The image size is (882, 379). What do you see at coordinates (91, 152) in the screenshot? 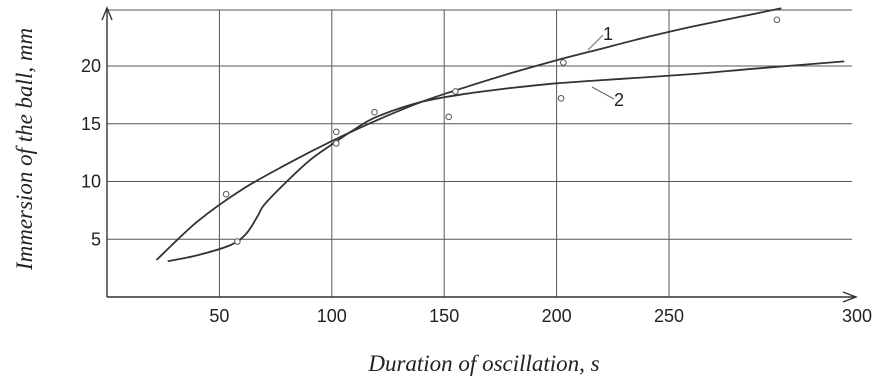
I see `y-tick-labels: 5 10 15 20` at bounding box center [91, 152].